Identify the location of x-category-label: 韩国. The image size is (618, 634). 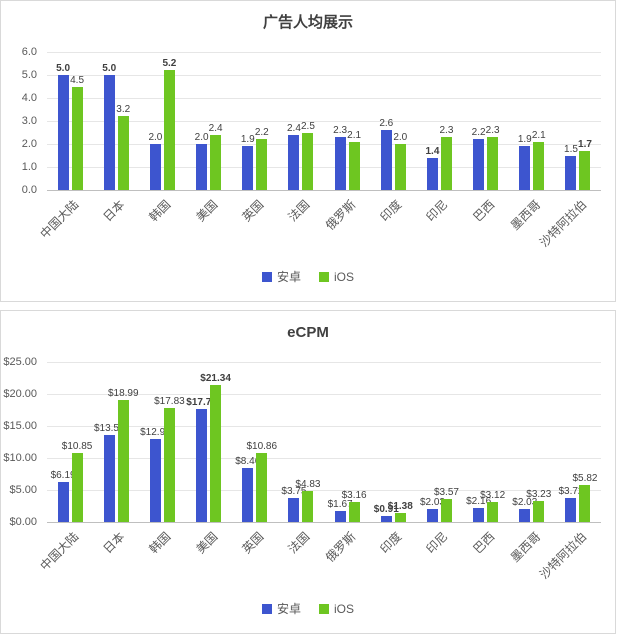
(160, 543).